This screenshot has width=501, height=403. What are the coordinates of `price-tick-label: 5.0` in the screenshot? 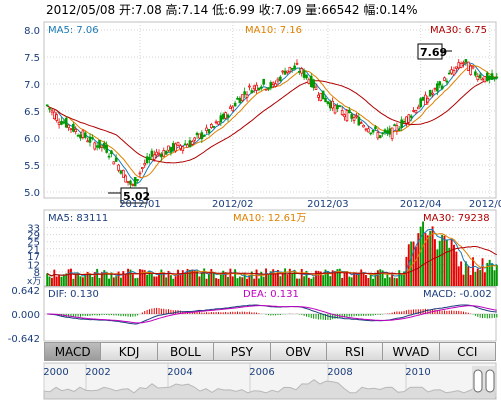 It's located at (32, 193).